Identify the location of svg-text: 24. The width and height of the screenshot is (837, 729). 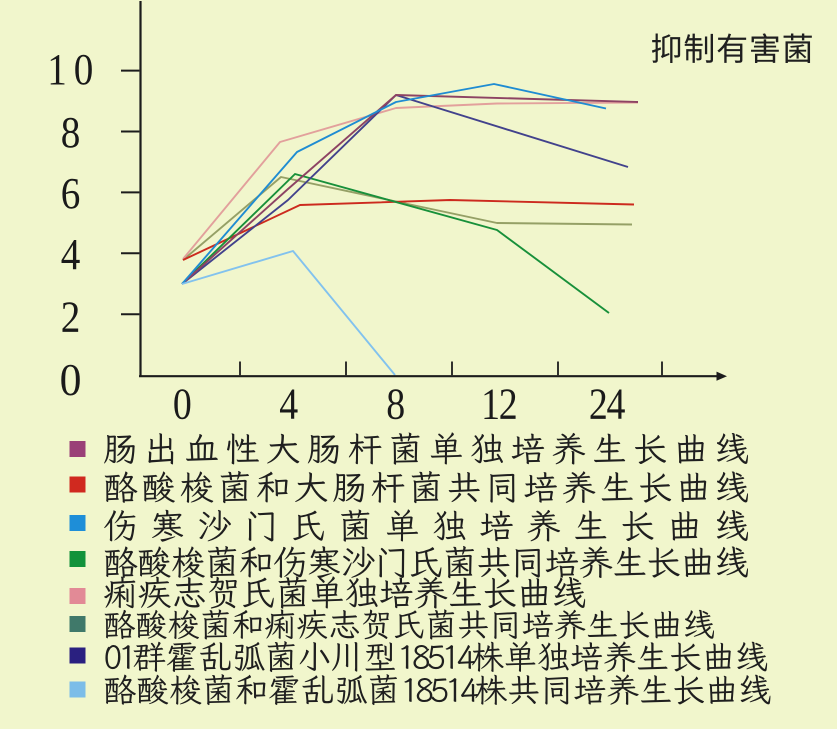
(607, 403).